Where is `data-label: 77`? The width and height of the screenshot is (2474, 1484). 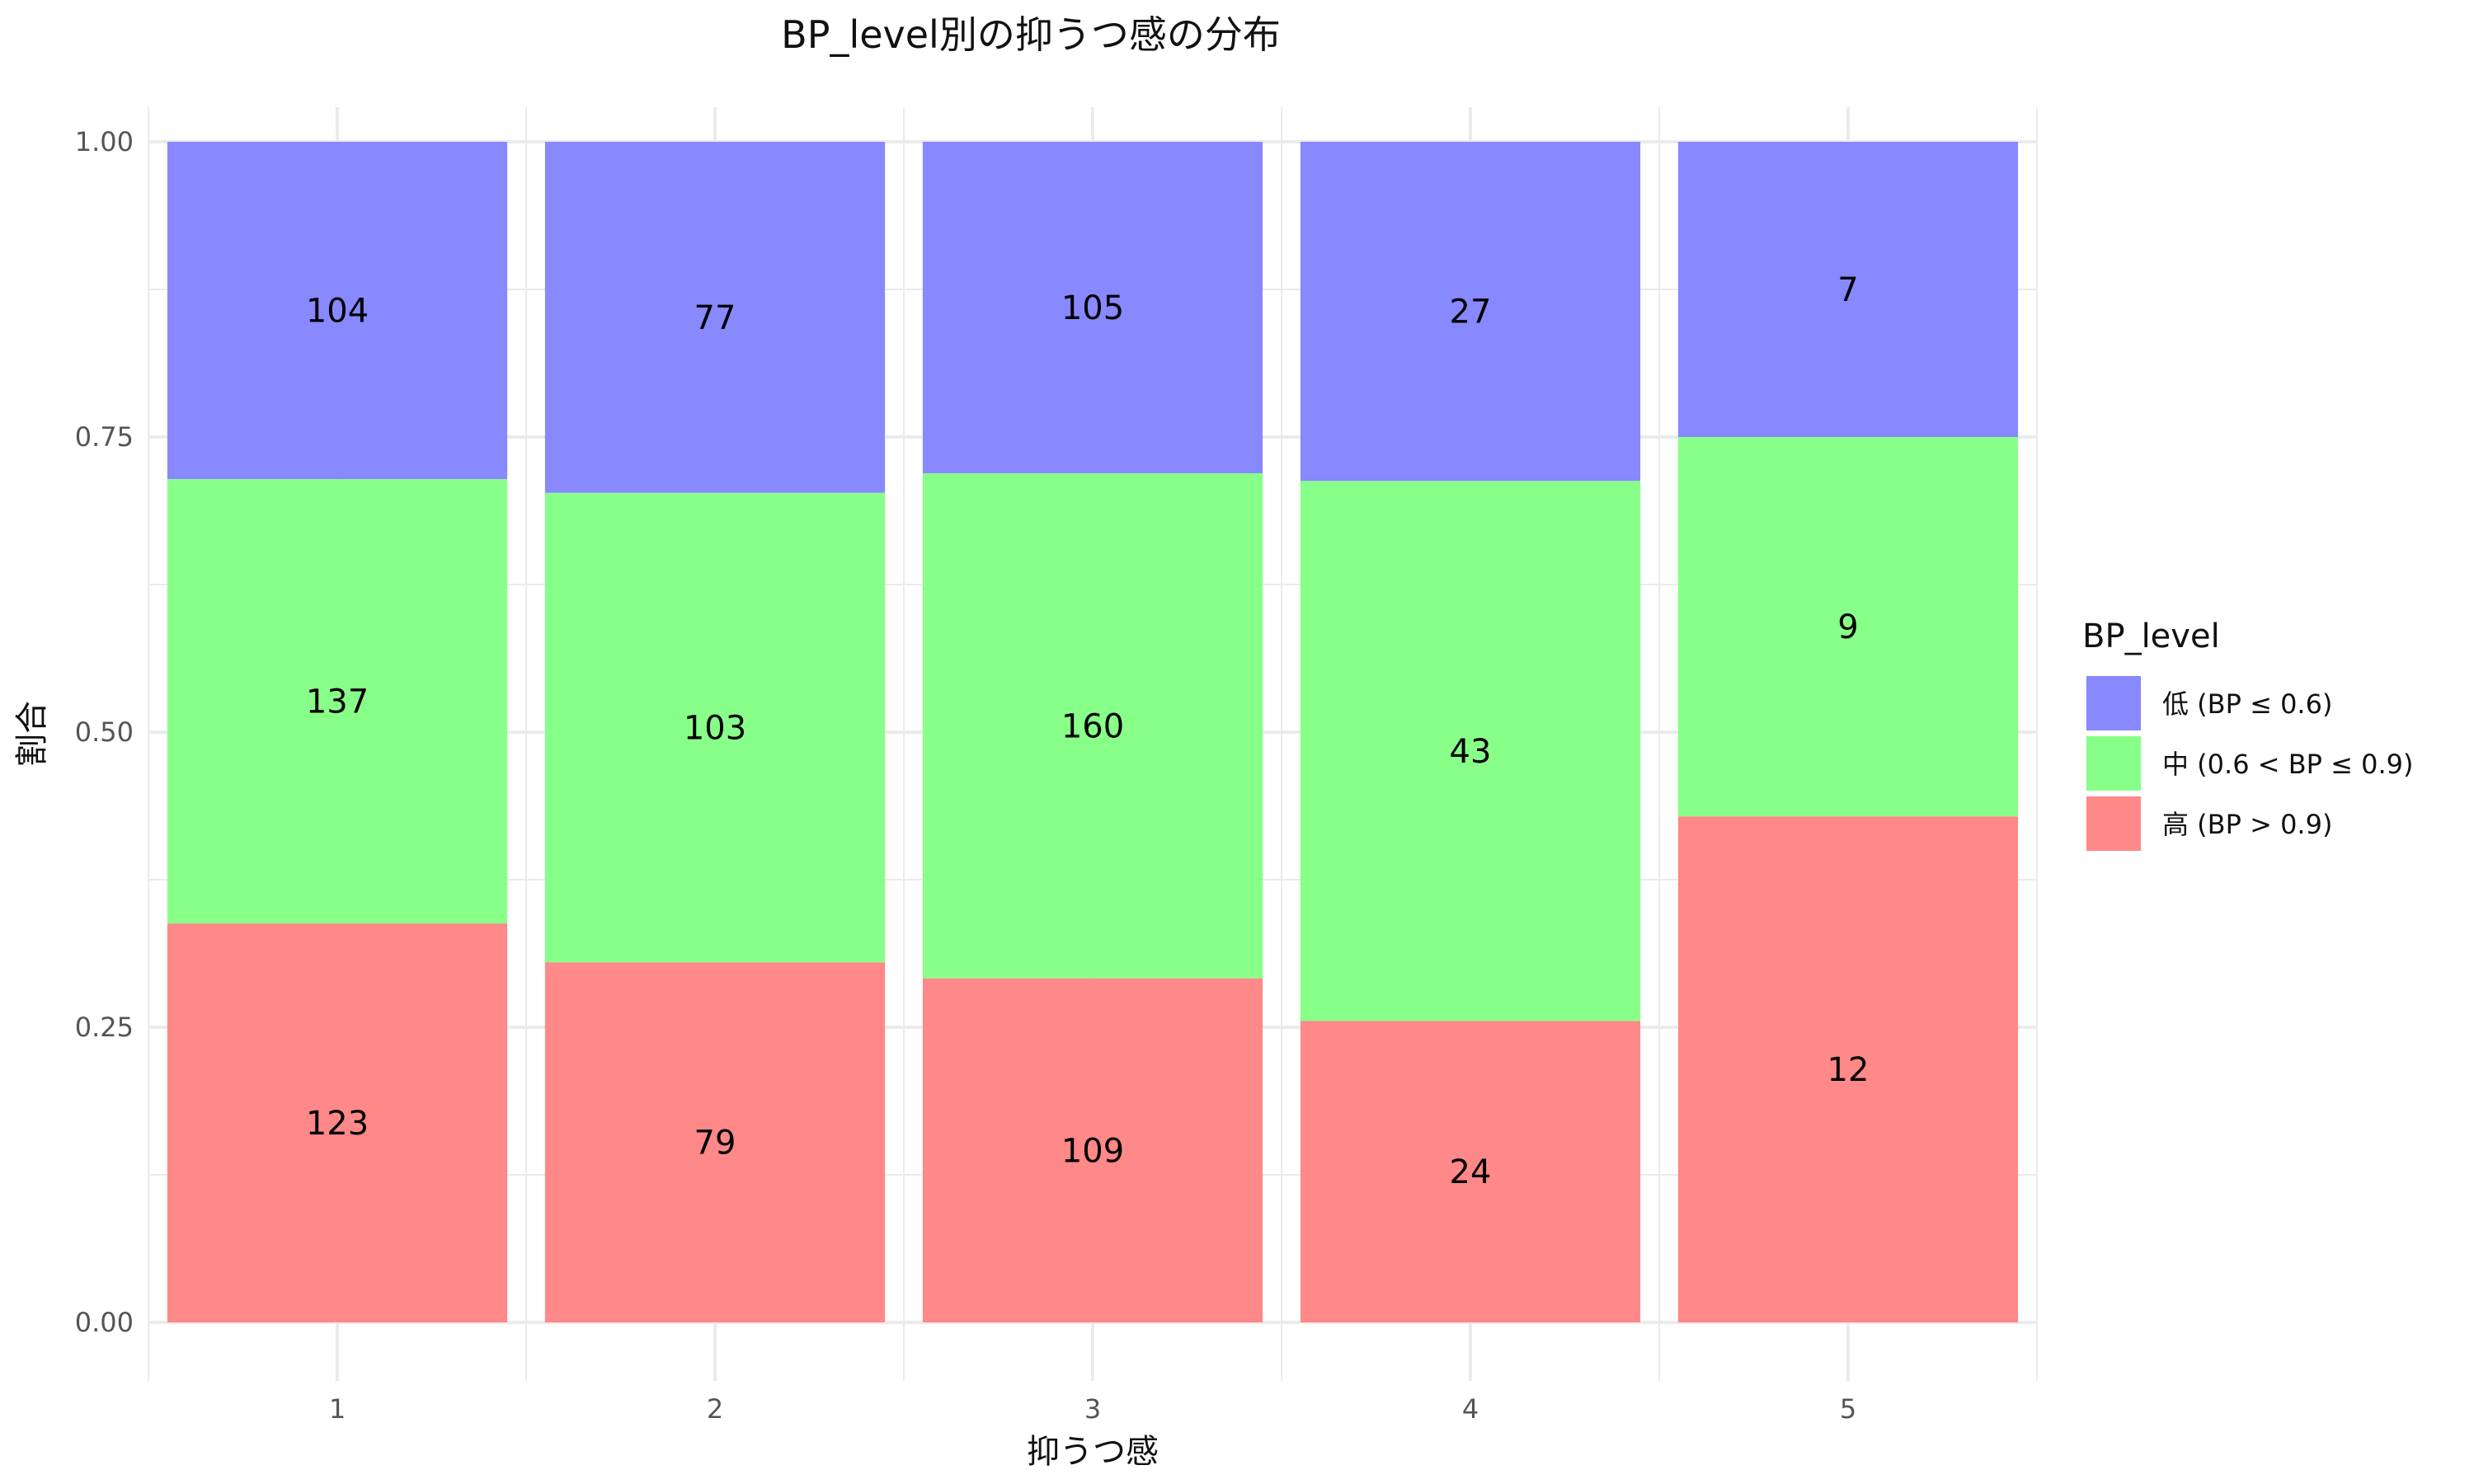 data-label: 77 is located at coordinates (715, 318).